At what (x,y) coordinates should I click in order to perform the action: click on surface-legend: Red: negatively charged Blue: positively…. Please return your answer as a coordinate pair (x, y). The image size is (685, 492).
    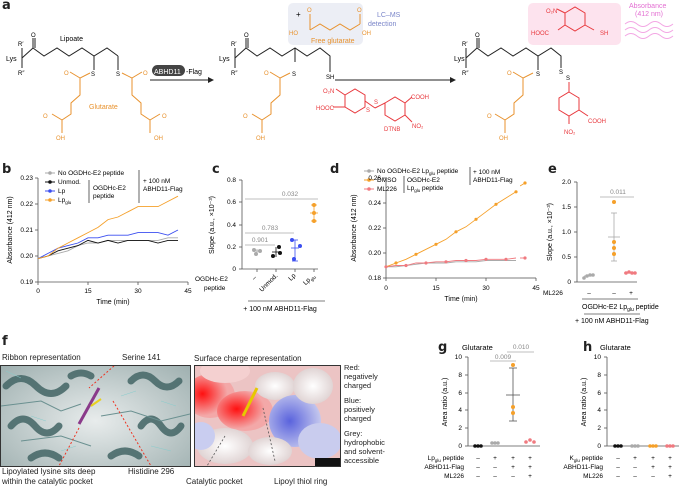
    Looking at the image, I should click on (364, 414).